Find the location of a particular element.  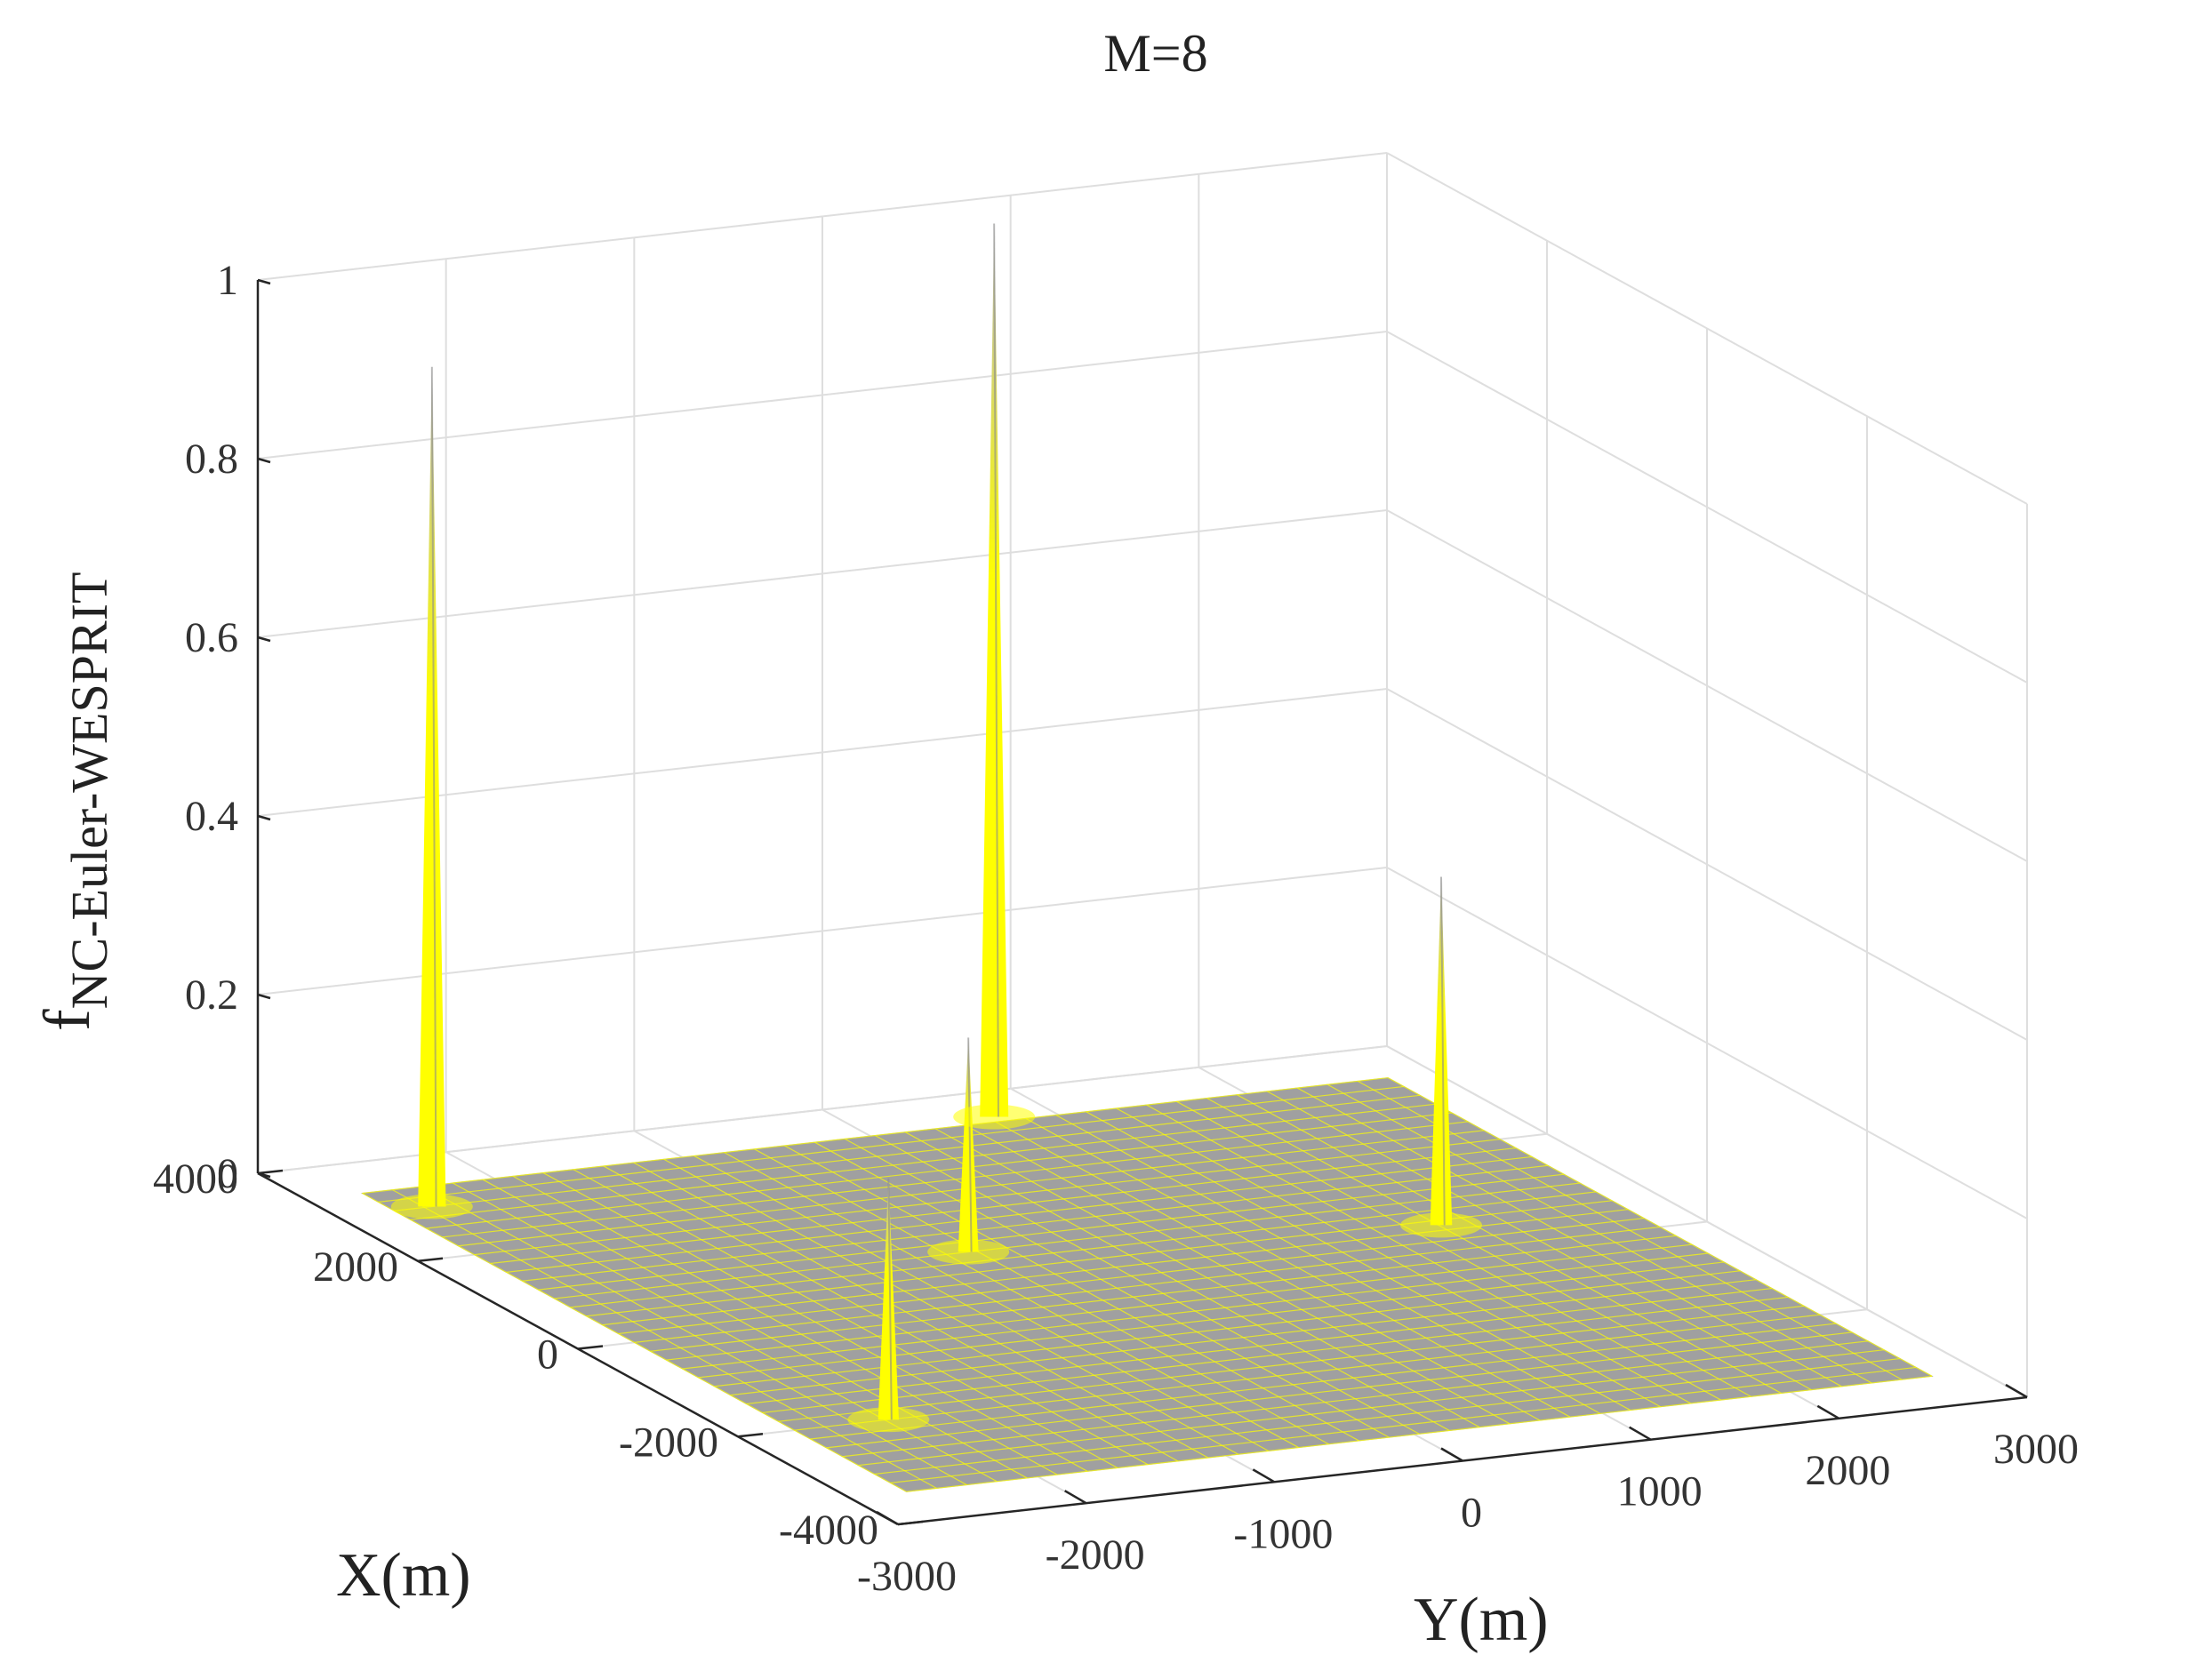

y-tick-label: 2000 is located at coordinates (1847, 1470).